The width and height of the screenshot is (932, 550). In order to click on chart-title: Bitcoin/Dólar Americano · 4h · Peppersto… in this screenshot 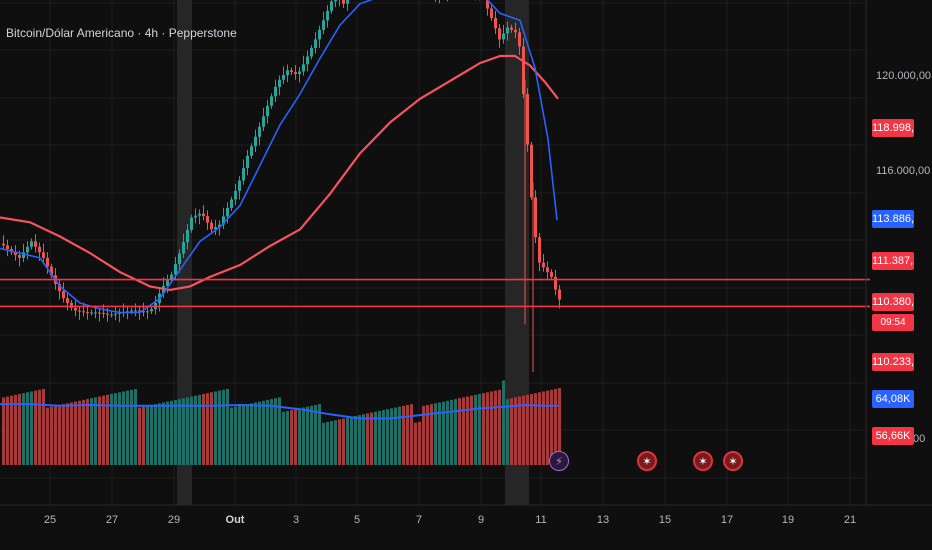, I will do `click(121, 33)`.